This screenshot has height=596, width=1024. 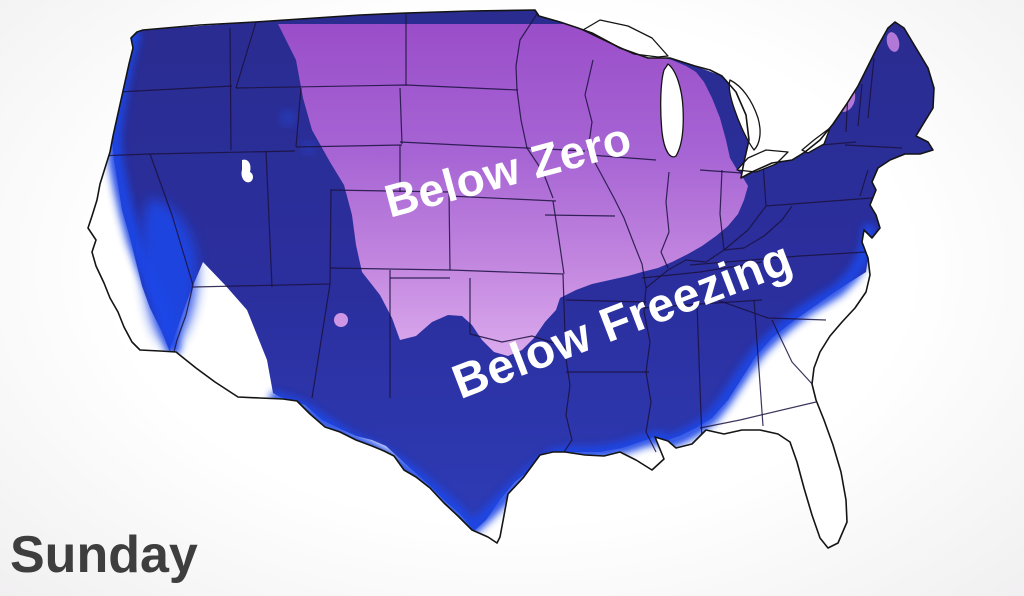 I want to click on lake-huron, so click(x=744, y=115).